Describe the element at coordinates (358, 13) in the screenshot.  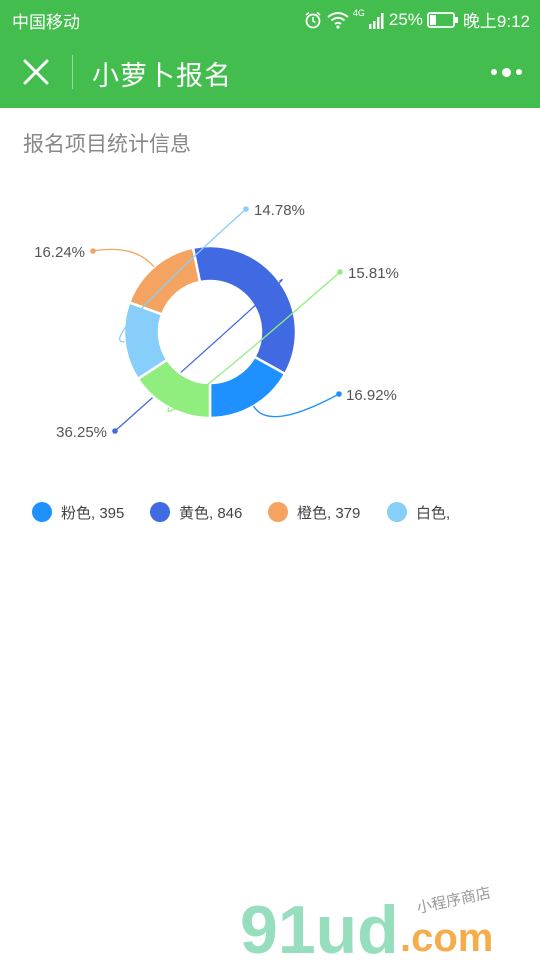
I see `network-type: 4G` at that location.